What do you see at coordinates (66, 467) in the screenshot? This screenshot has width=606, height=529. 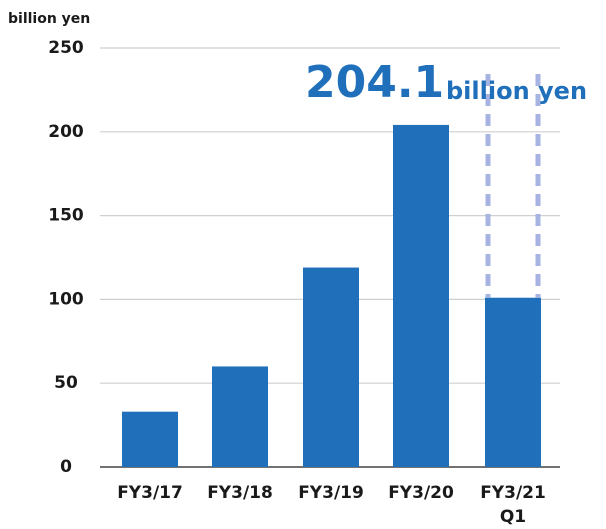 I see `y-tick-label: 0` at bounding box center [66, 467].